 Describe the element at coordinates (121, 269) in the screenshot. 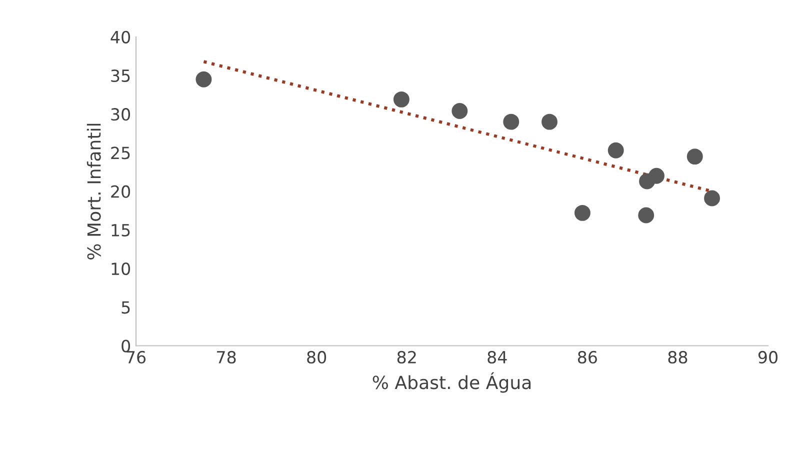

I see `y-tick-label: 10` at that location.